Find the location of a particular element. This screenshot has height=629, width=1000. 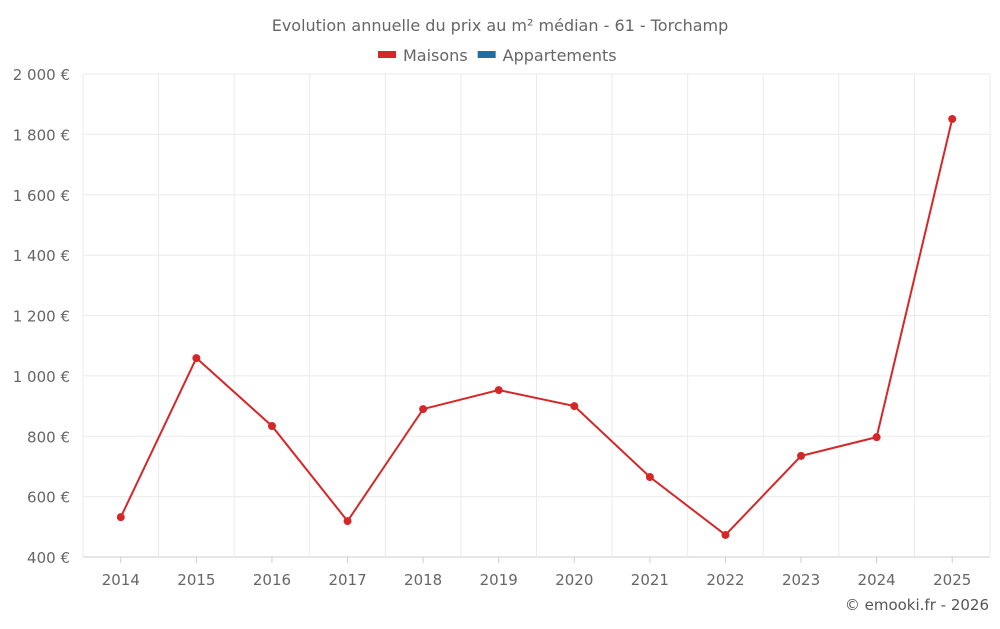

x-tick-label: 2019 is located at coordinates (499, 580).